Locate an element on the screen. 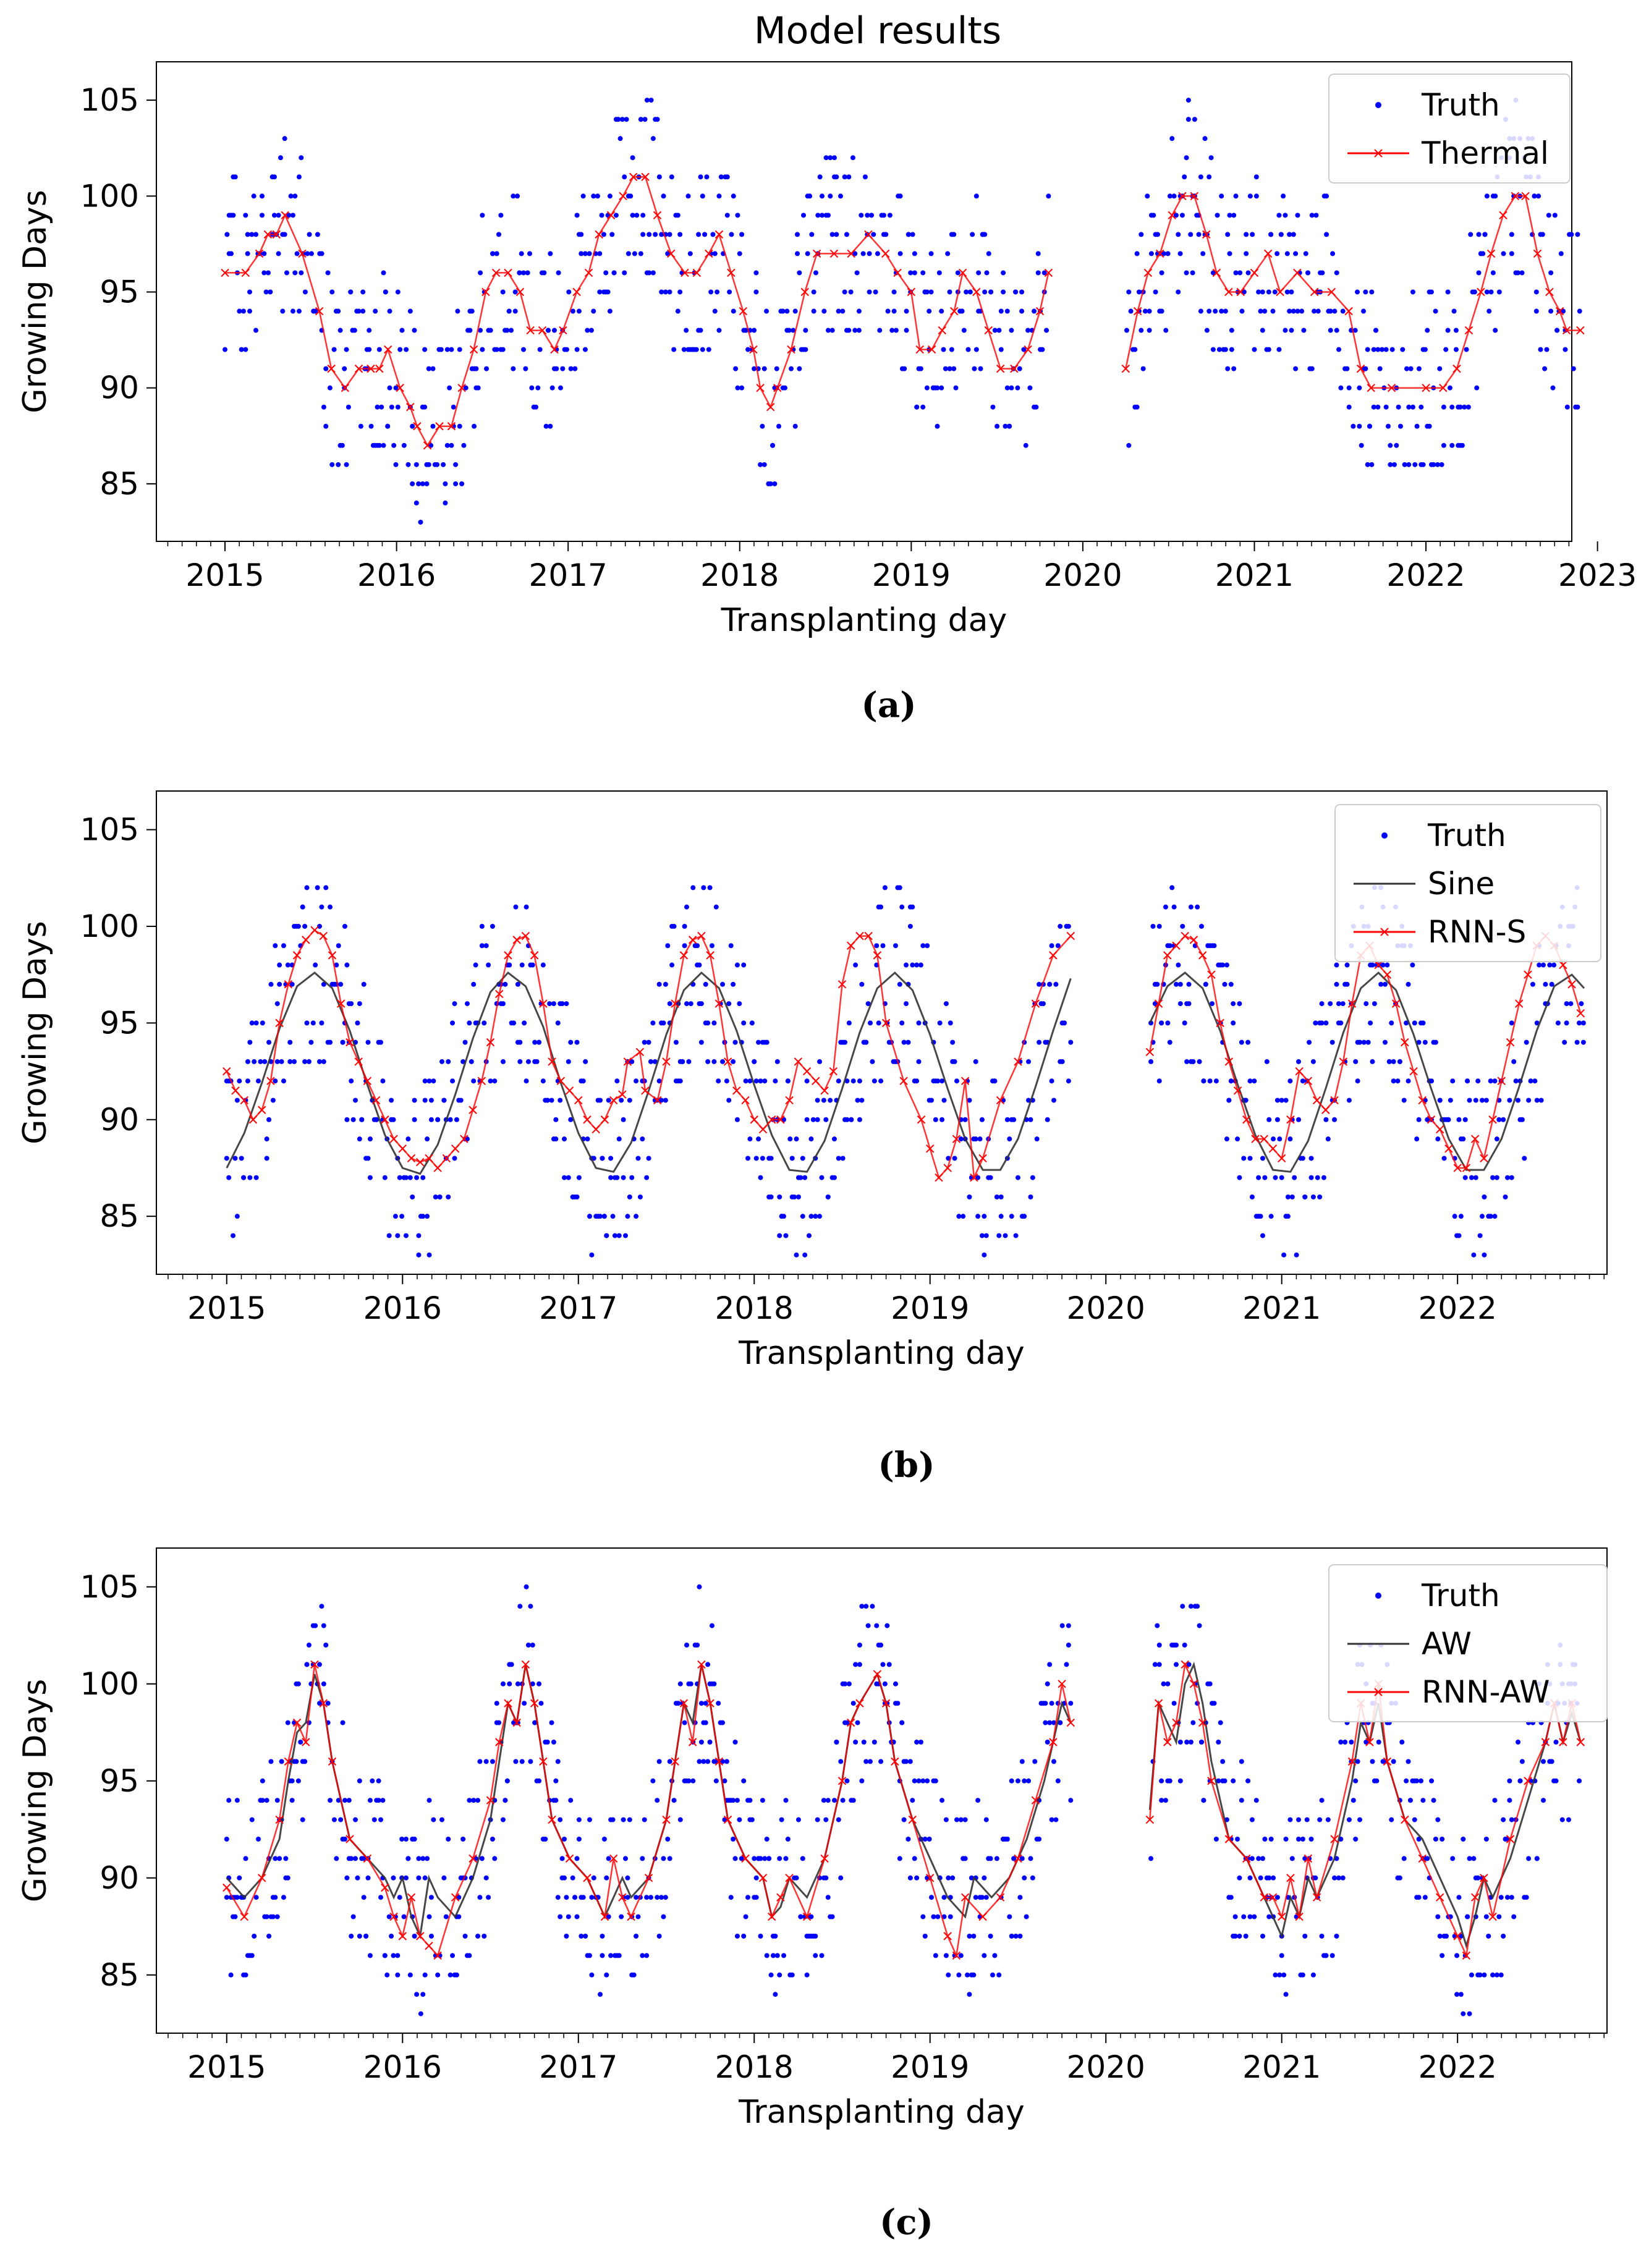  x-tick-label: 2016 is located at coordinates (402, 1308).